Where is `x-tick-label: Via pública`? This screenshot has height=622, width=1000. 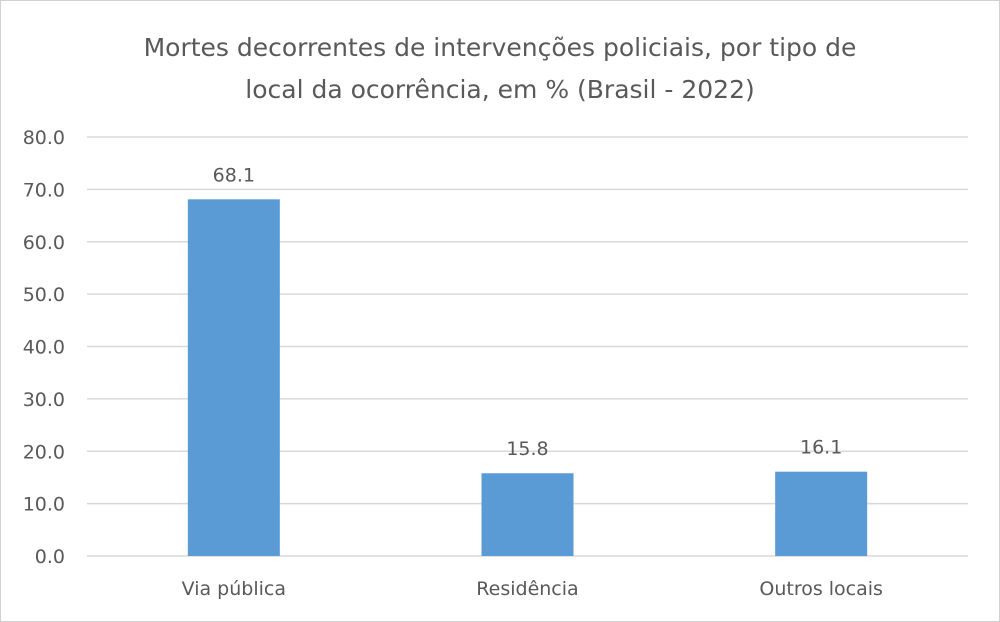
x-tick-label: Via pública is located at coordinates (234, 589).